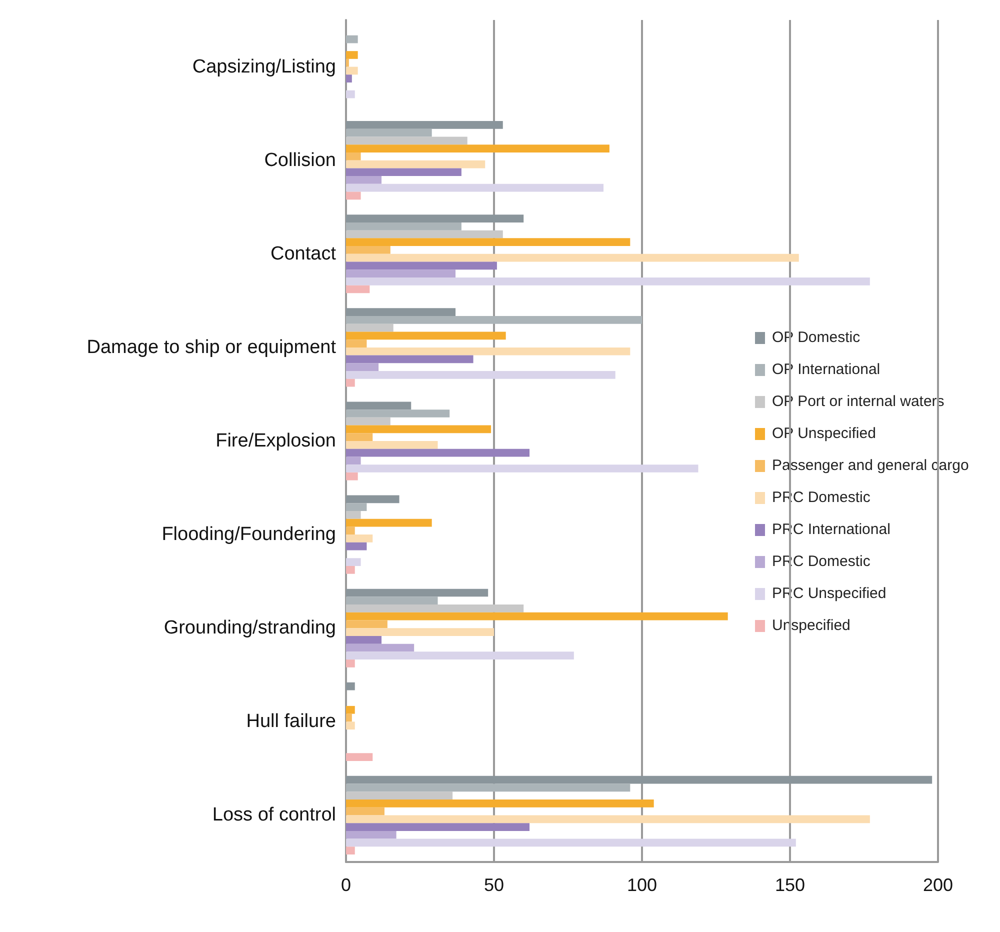 Image resolution: width=1000 pixels, height=932 pixels. Describe the element at coordinates (300, 160) in the screenshot. I see `y-tick-label: Collision` at that location.